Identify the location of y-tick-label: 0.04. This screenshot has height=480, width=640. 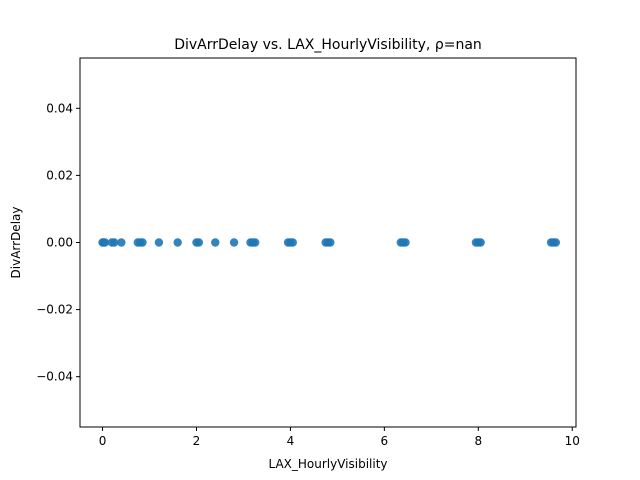
(59, 108).